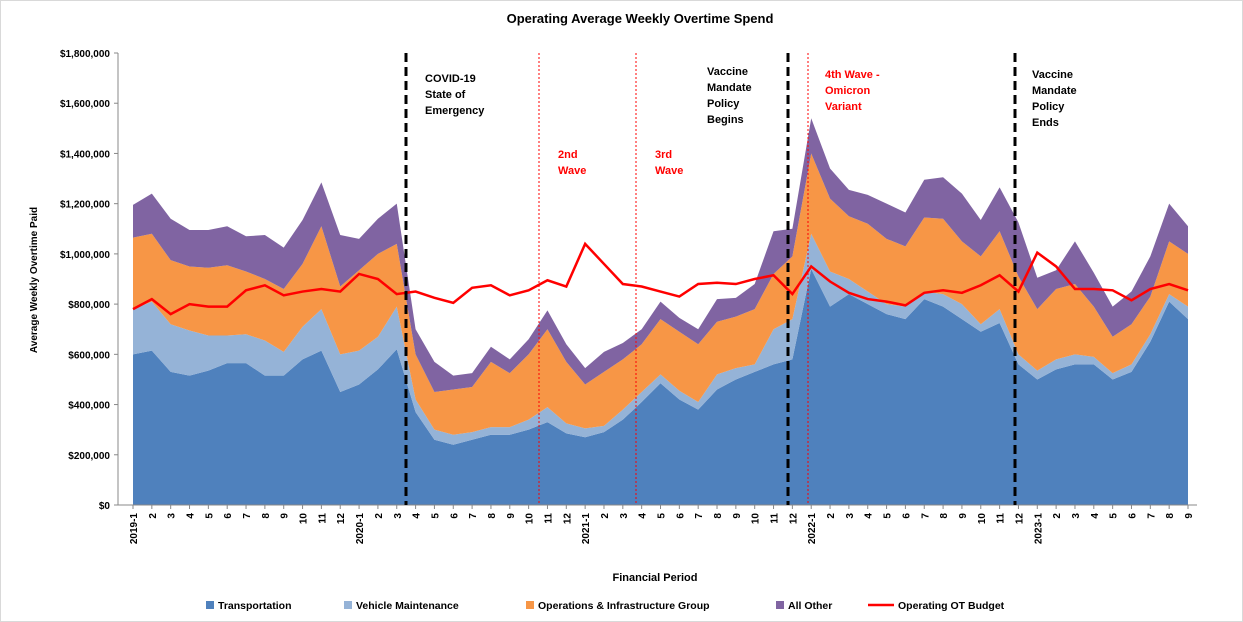 The height and width of the screenshot is (622, 1243). I want to click on annotation-text: Begins, so click(725, 120).